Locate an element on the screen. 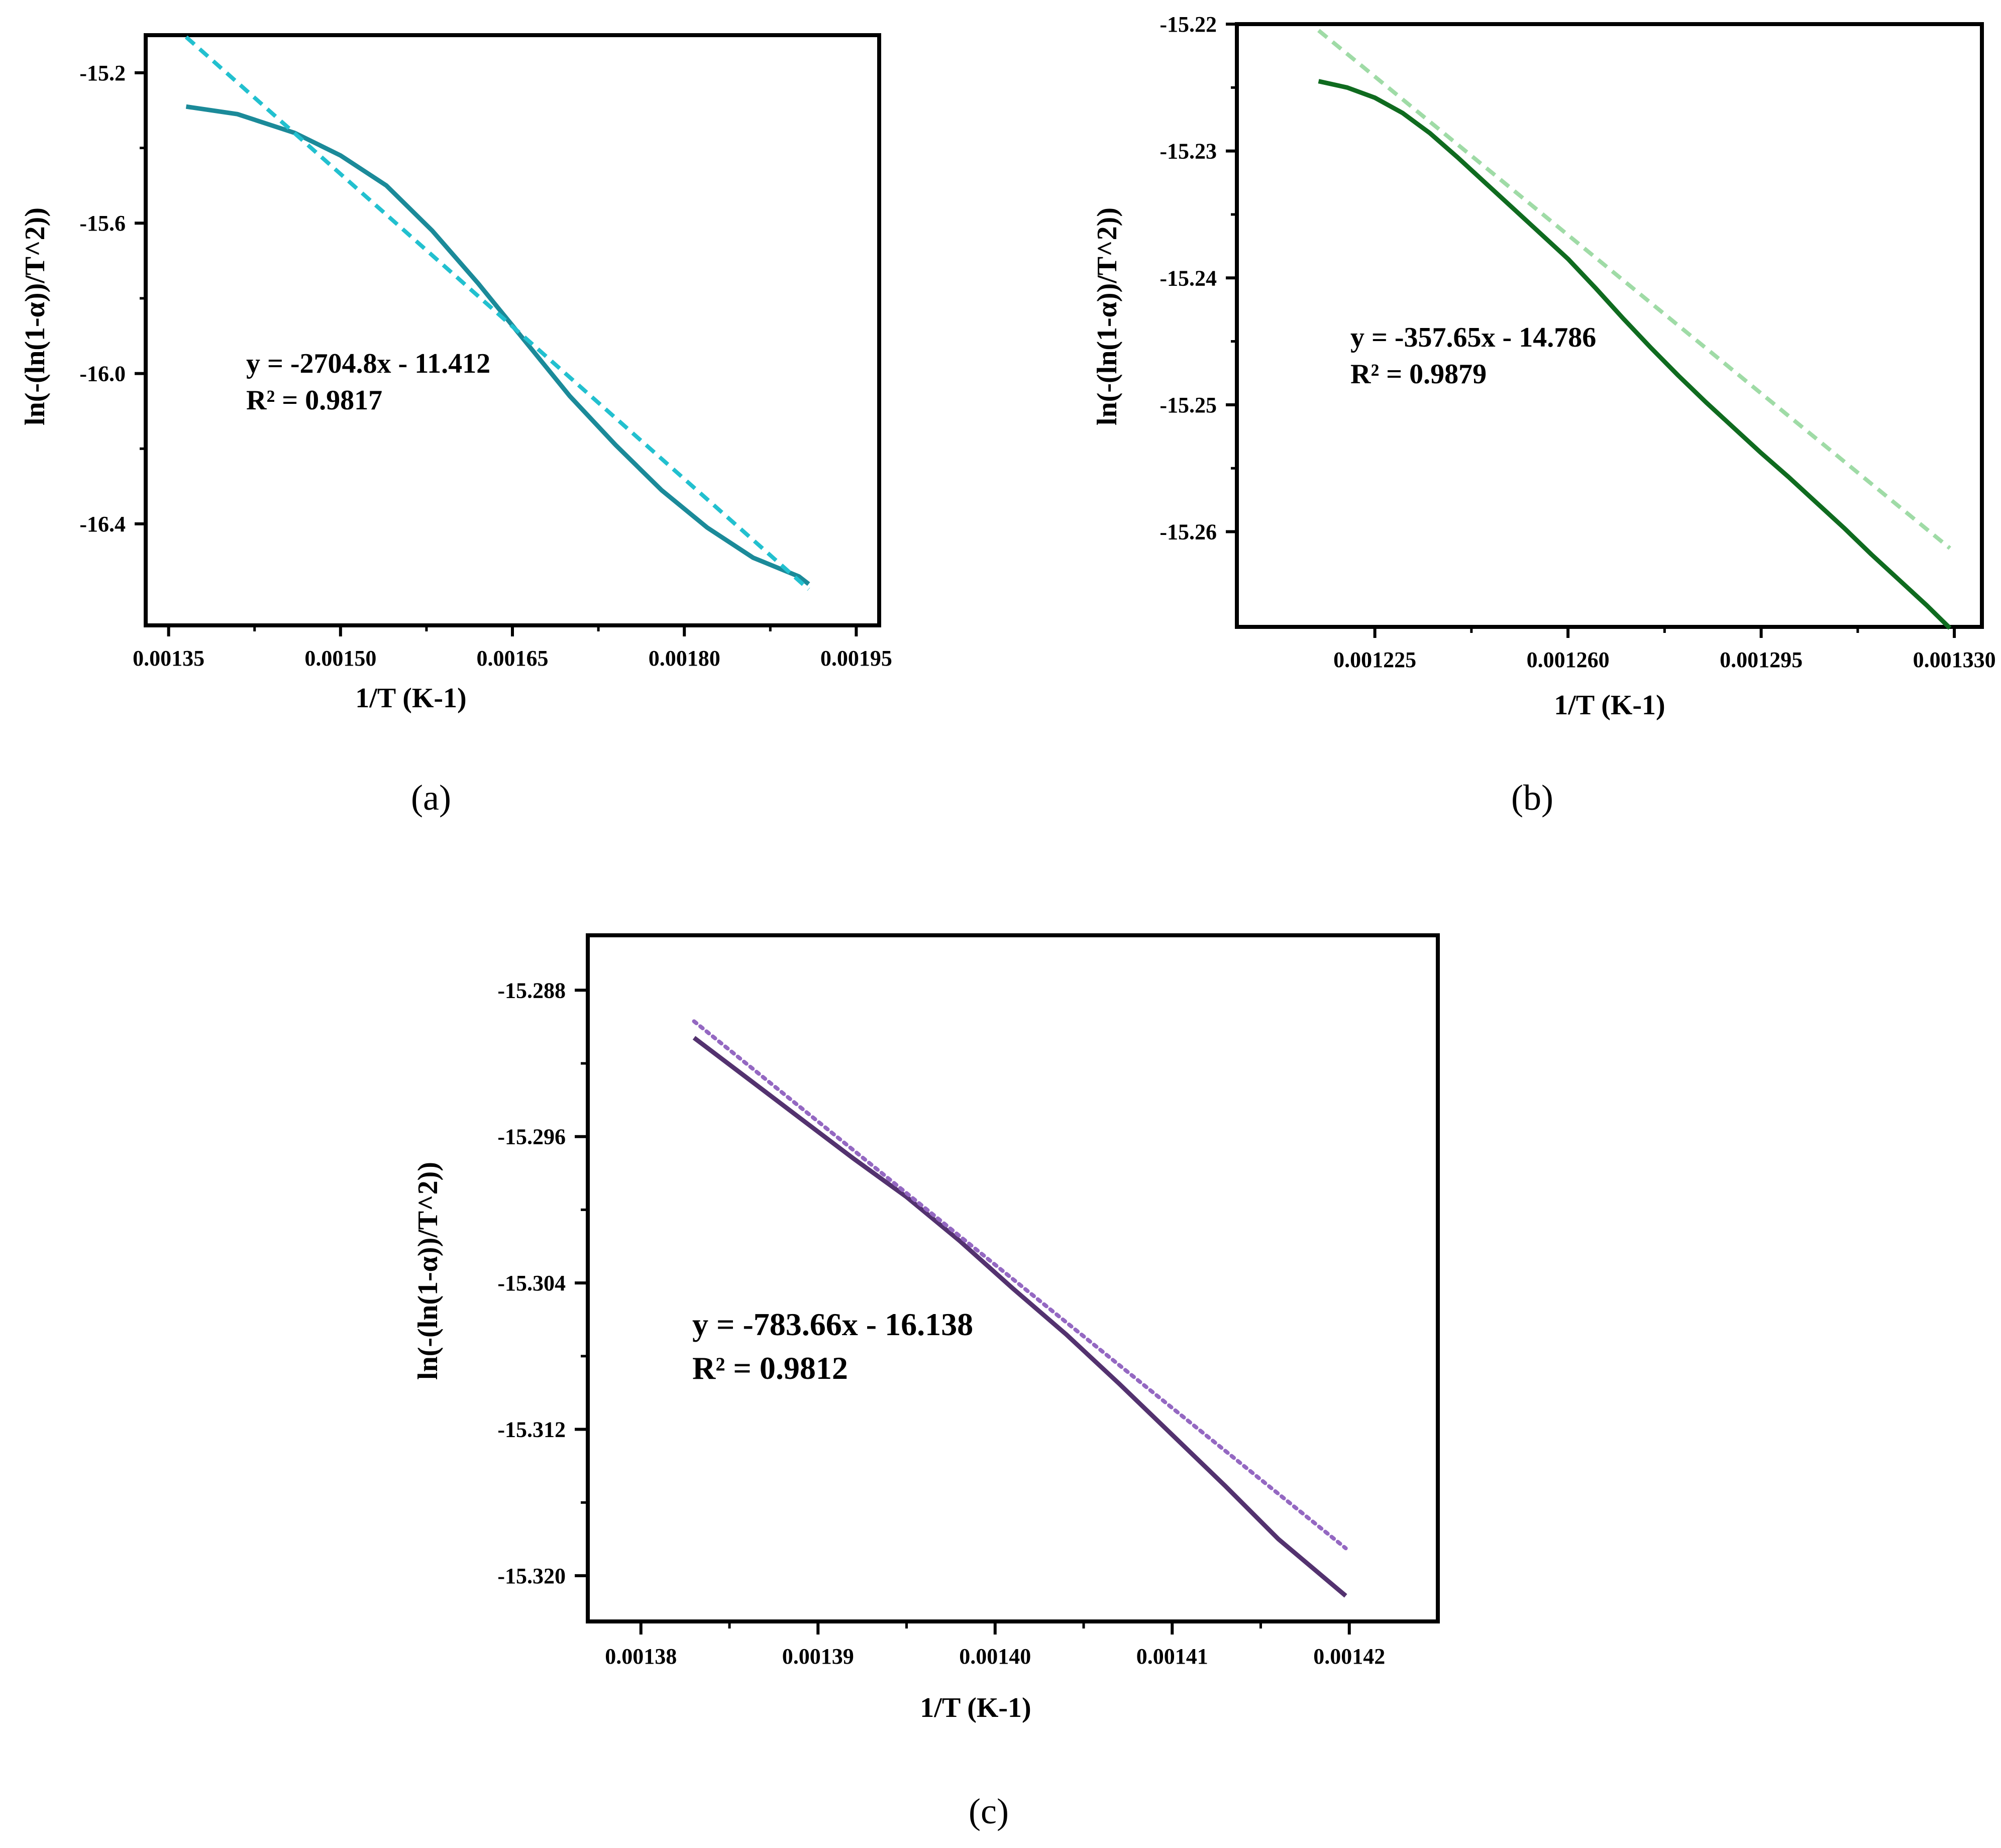 This screenshot has height=1848, width=2001. x-tick-label-a: 0.00135 is located at coordinates (169, 658).